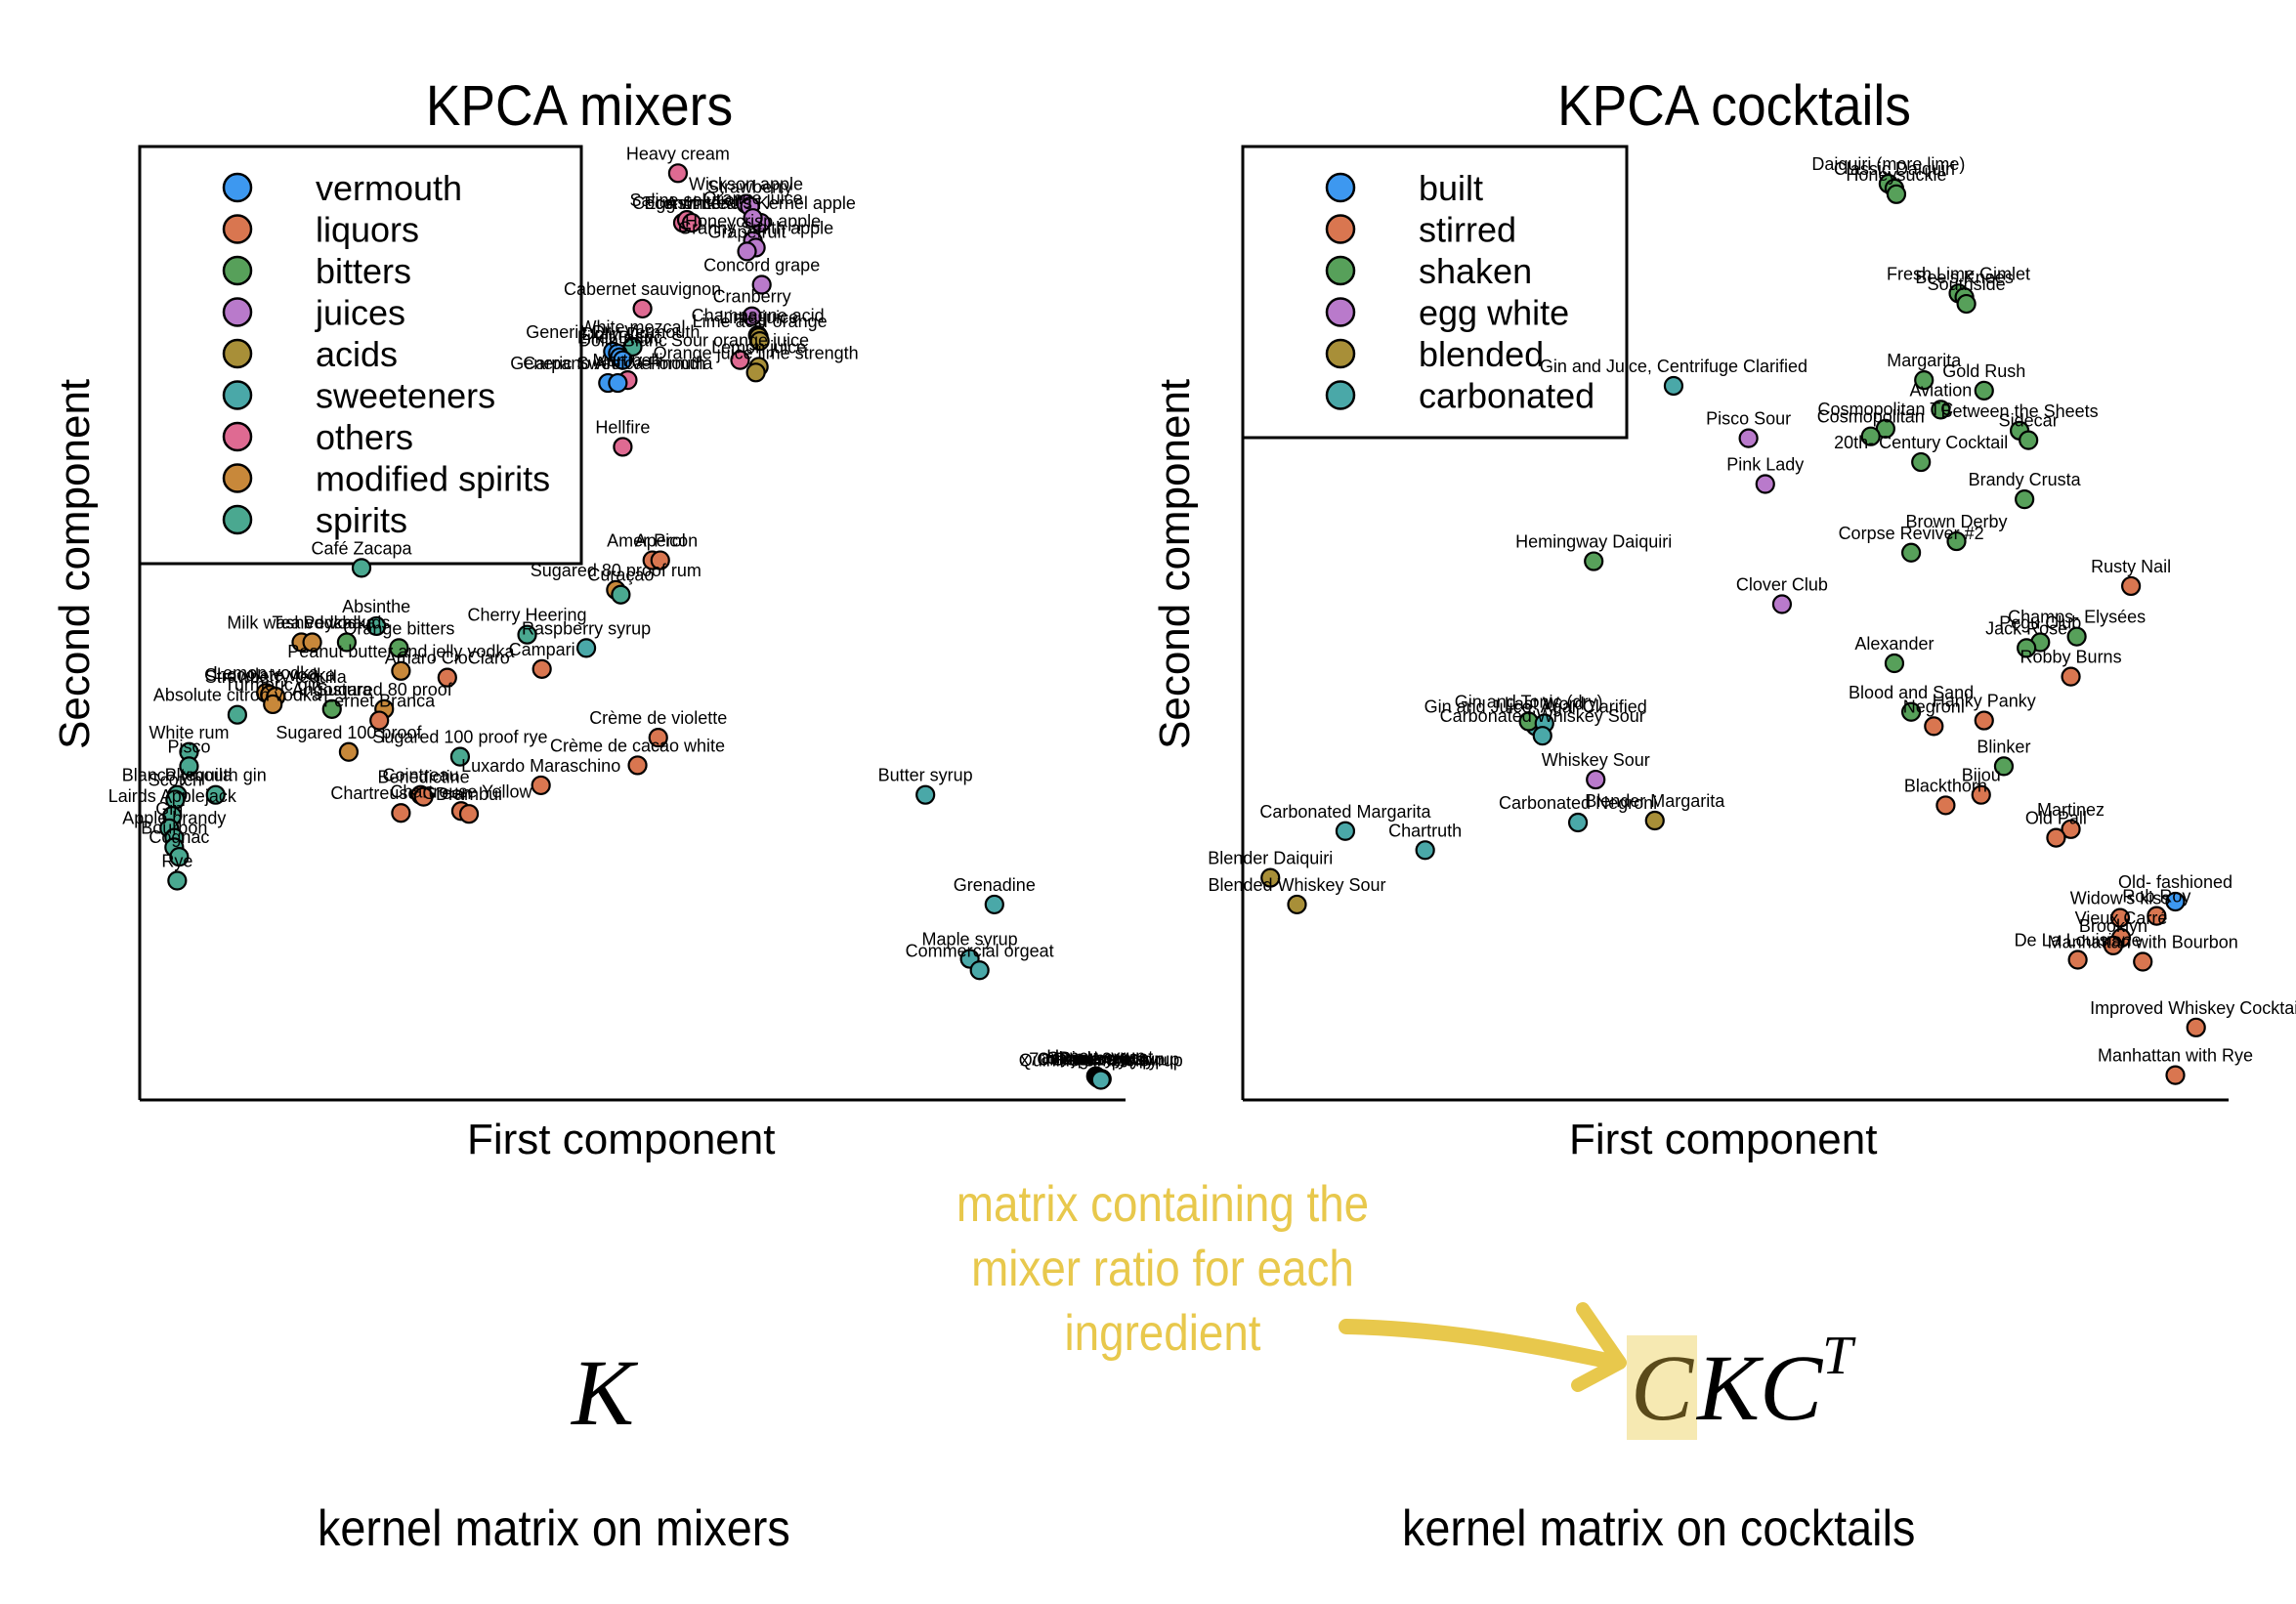 Image resolution: width=2296 pixels, height=1604 pixels. I want to click on point-label: Apple brandy, so click(174, 818).